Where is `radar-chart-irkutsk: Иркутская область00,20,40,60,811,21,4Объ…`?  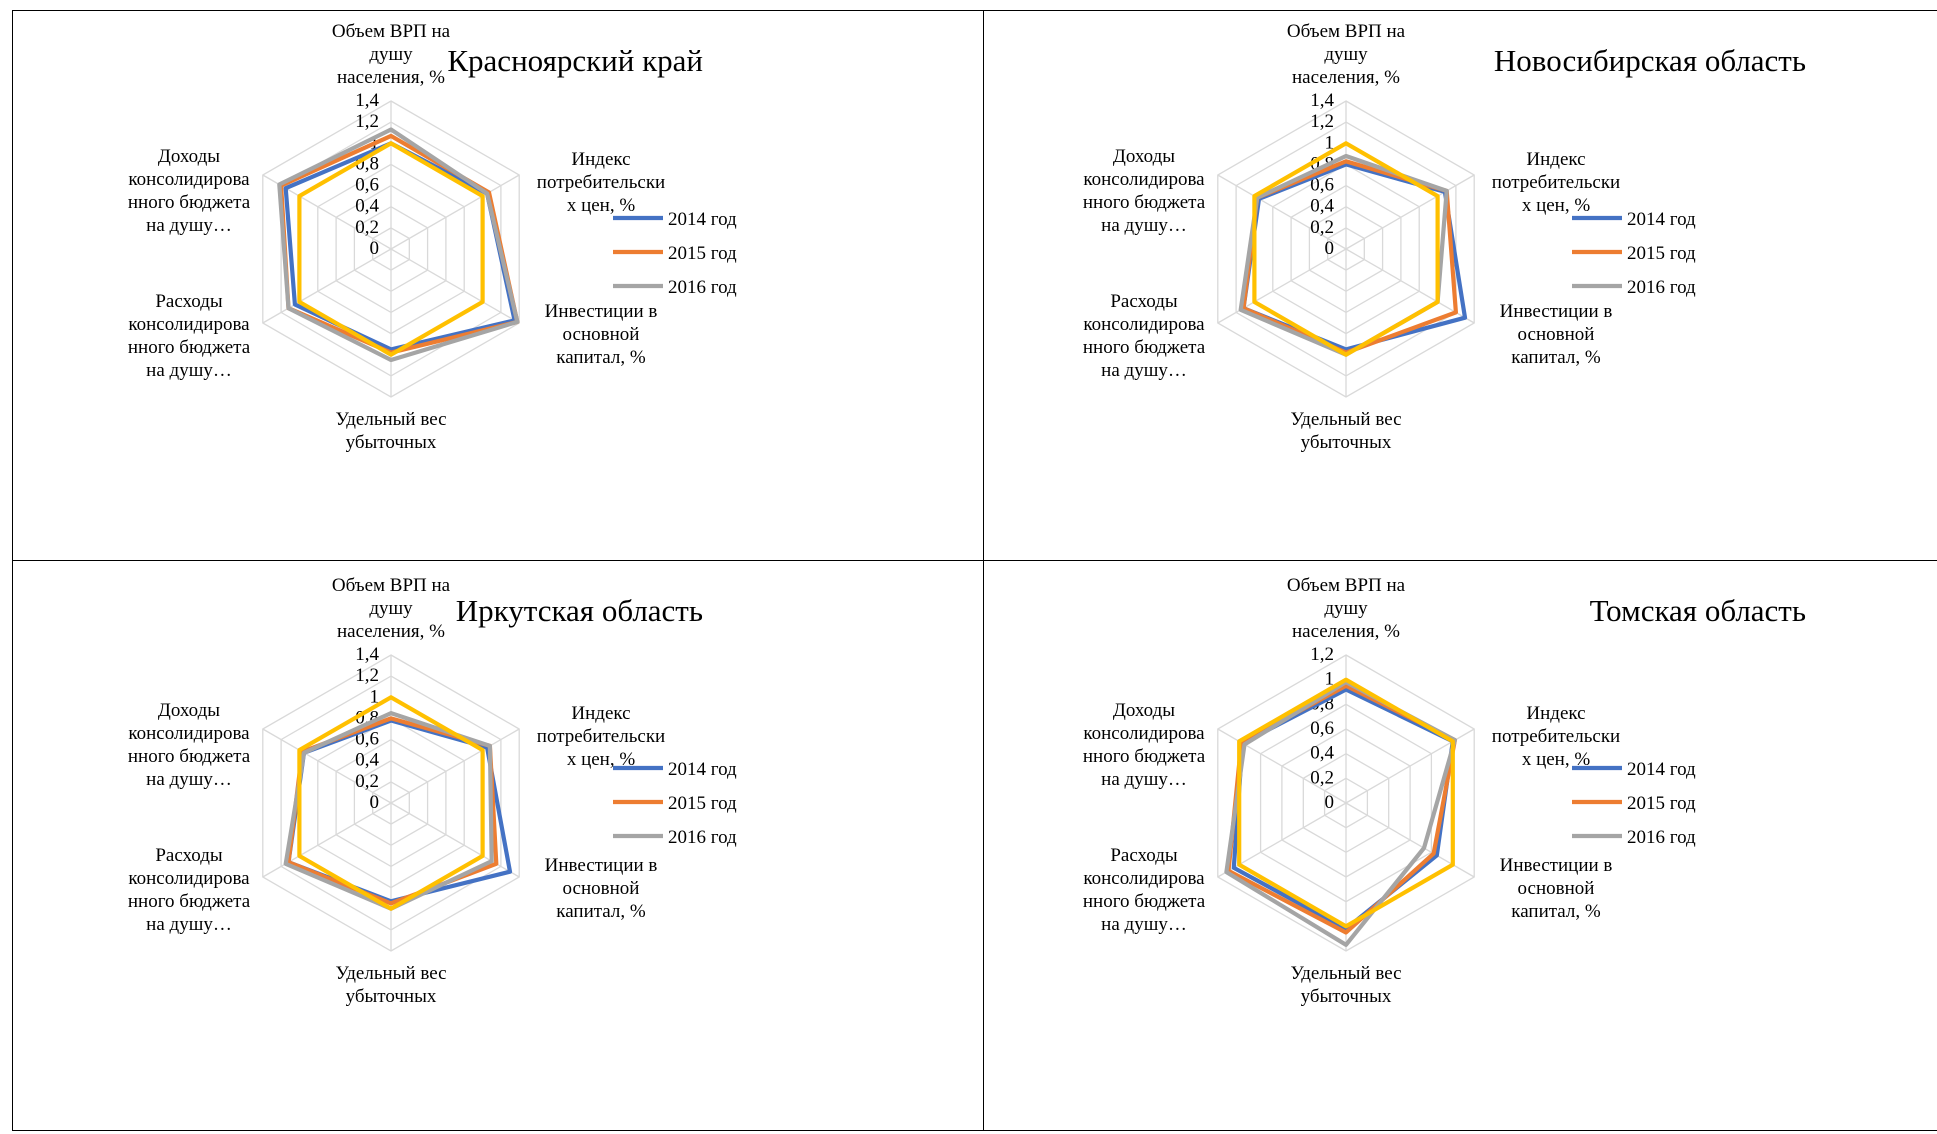 radar-chart-irkutsk: Иркутская область00,20,40,60,811,21,4Объ… is located at coordinates (432, 791).